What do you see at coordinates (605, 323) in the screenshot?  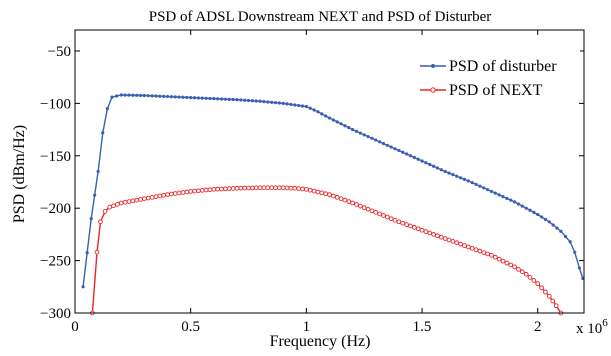 I see `x-exponent-power: 6` at bounding box center [605, 323].